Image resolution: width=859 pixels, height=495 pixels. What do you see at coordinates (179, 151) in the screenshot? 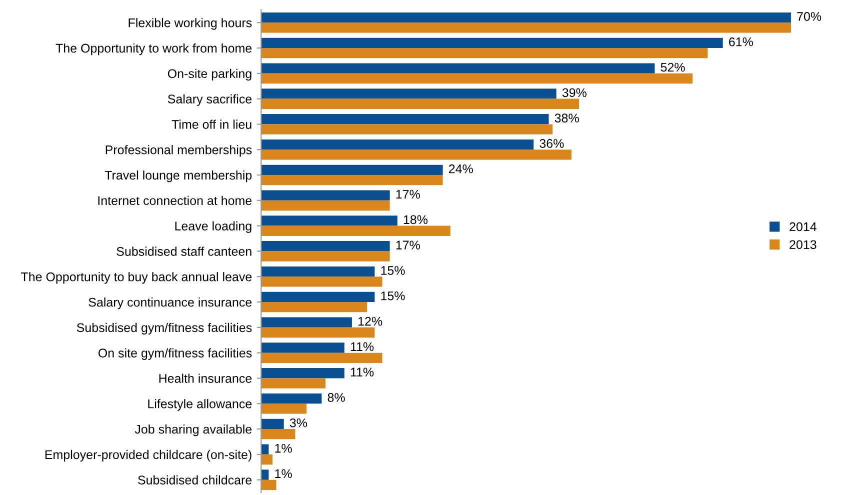
I see `y-tick-label: Professional memberships` at bounding box center [179, 151].